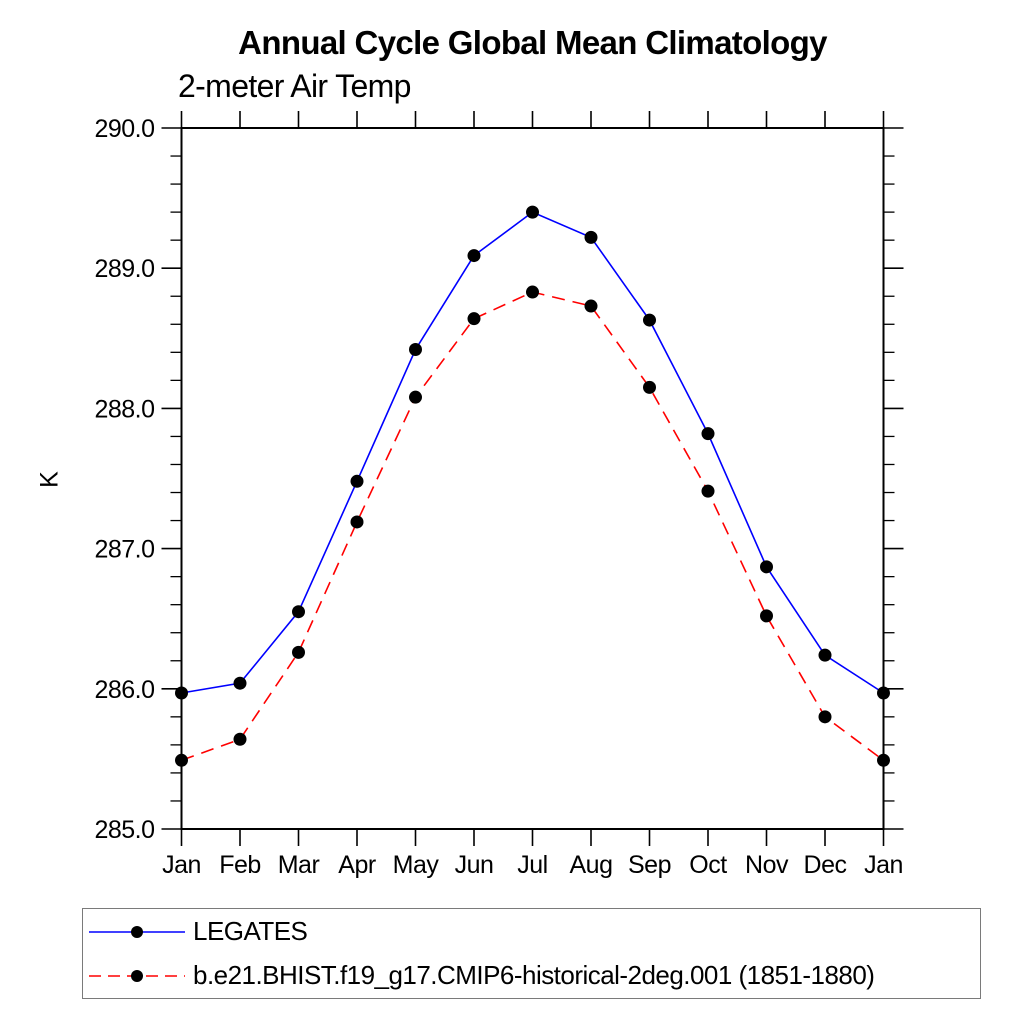 The image size is (1024, 1024). What do you see at coordinates (299, 865) in the screenshot?
I see `svg-text: Mar` at bounding box center [299, 865].